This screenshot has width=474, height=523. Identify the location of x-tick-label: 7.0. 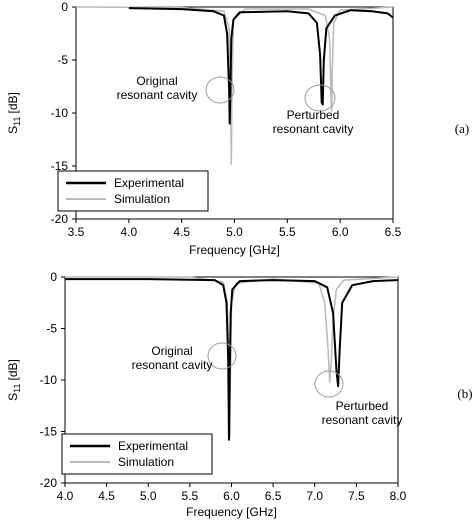
(314, 496).